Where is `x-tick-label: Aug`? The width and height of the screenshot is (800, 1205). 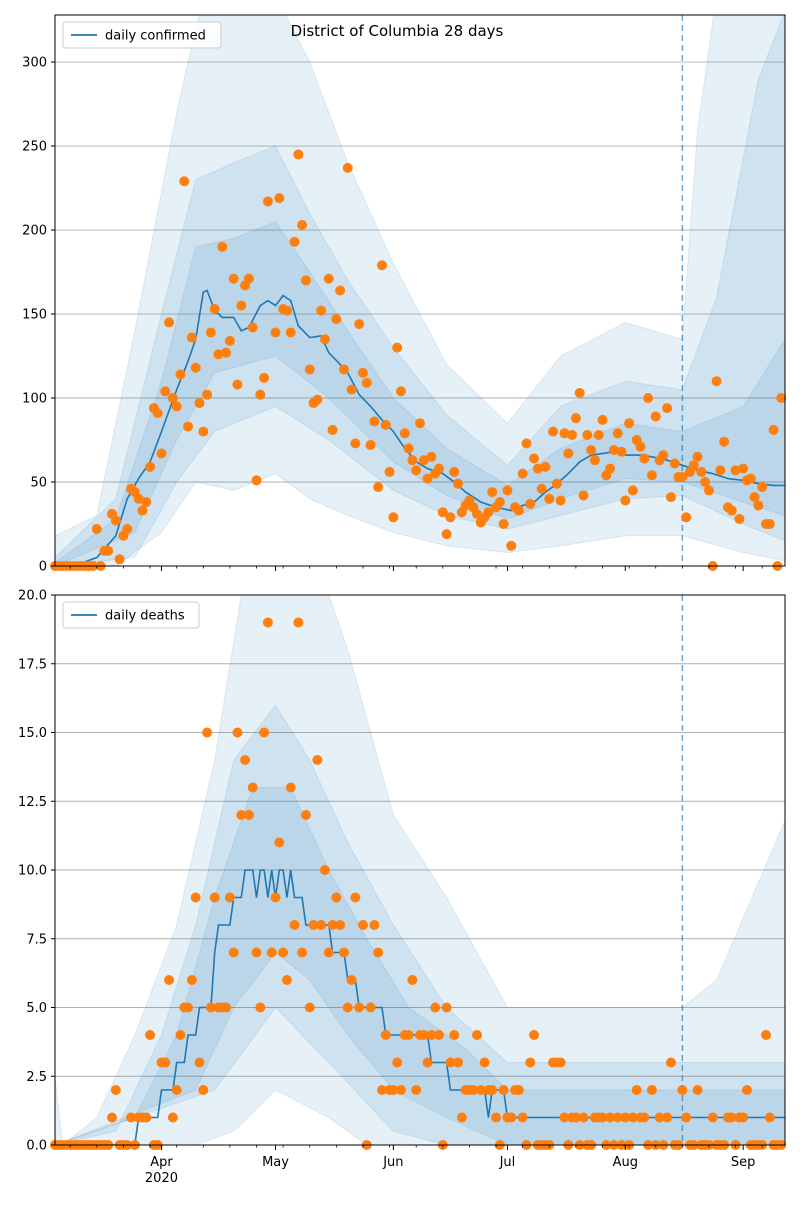
x-tick-label: Aug is located at coordinates (625, 1162).